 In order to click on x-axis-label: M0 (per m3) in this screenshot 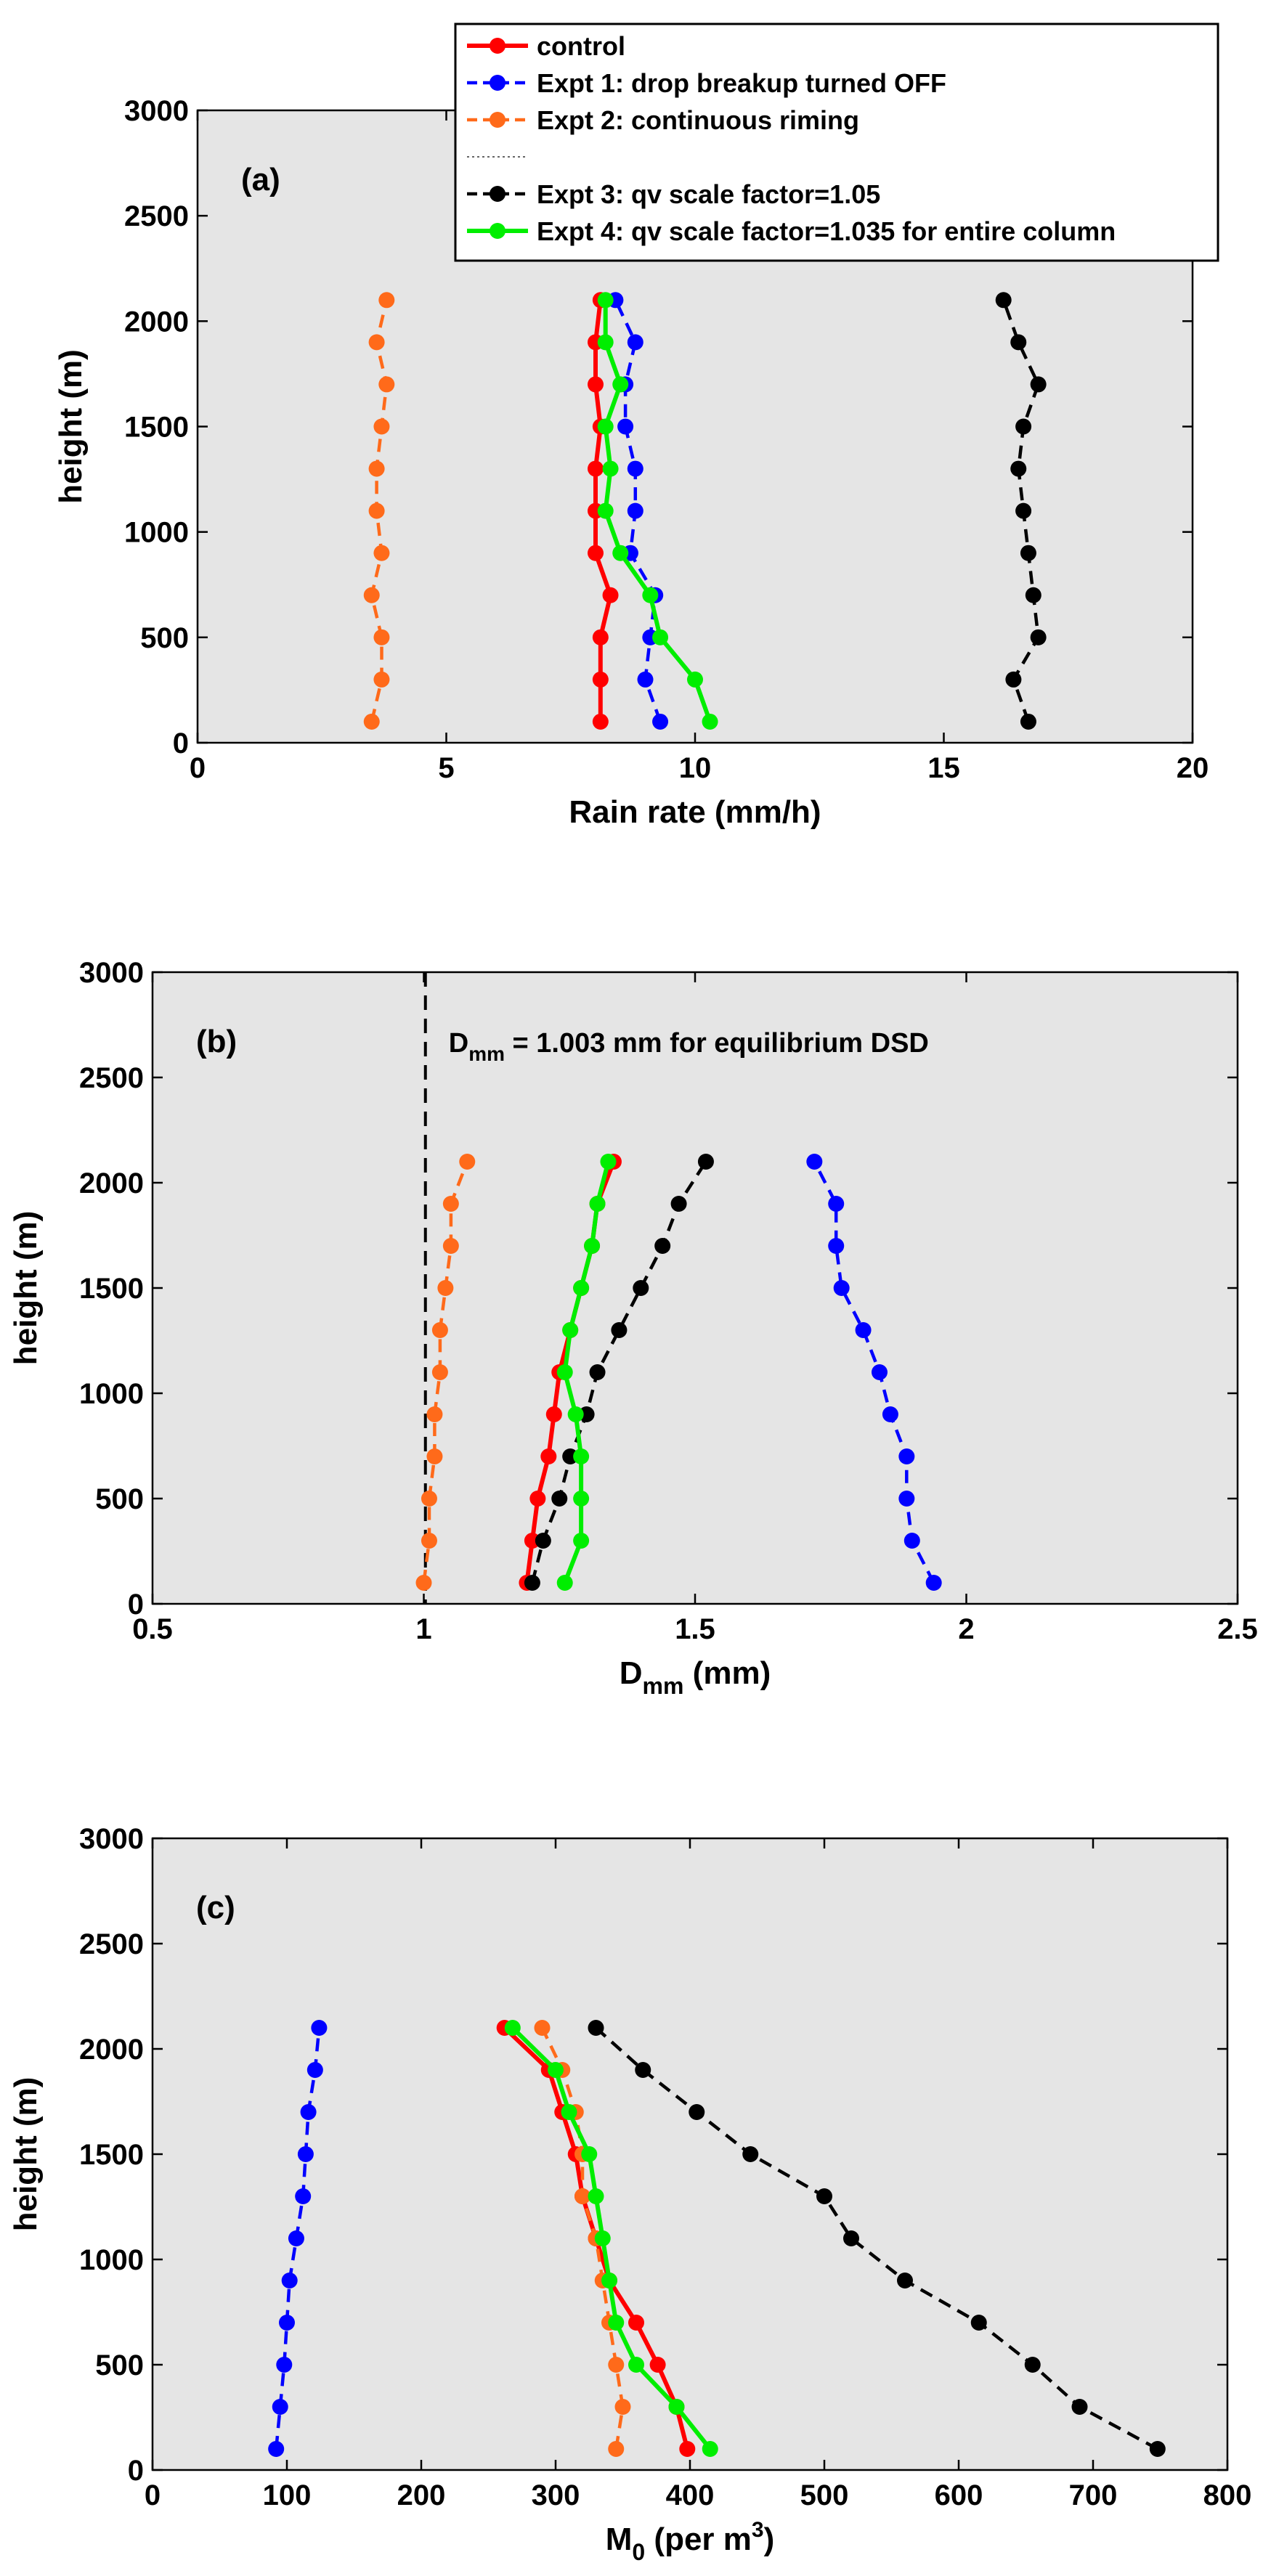, I will do `click(690, 2541)`.